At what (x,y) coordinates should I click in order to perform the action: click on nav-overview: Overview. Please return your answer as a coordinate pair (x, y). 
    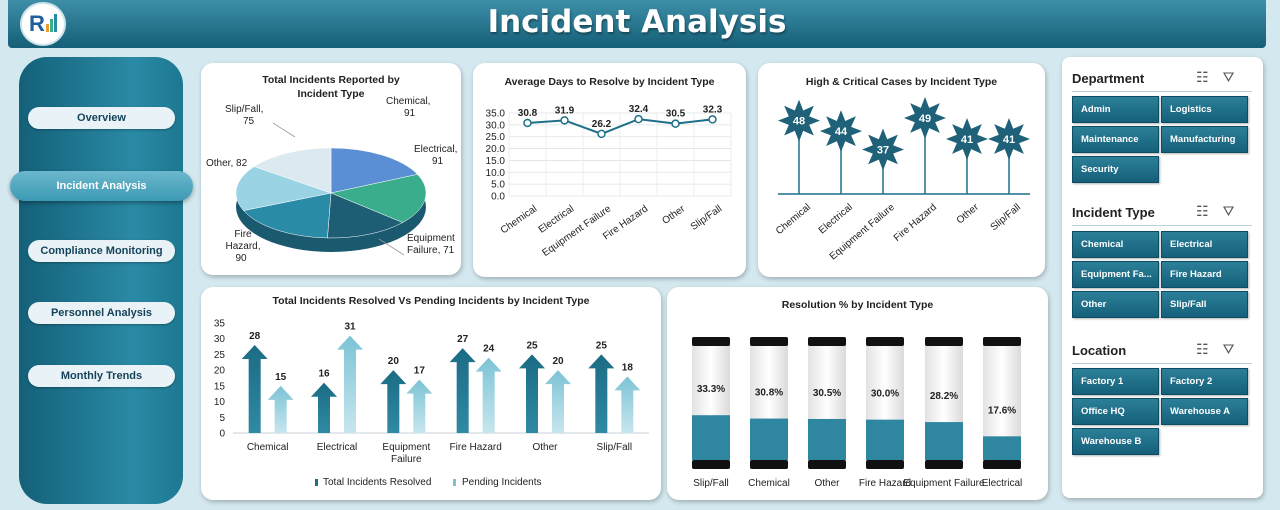
    Looking at the image, I should click on (101, 118).